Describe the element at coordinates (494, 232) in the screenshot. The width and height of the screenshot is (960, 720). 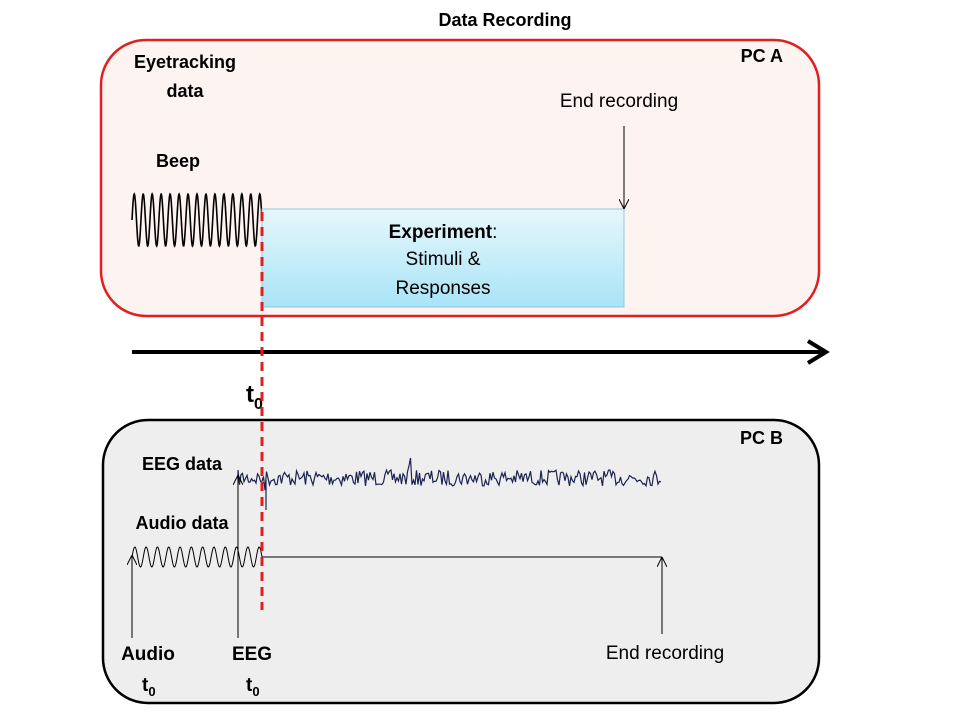
I see `experiment-title-colon: :` at that location.